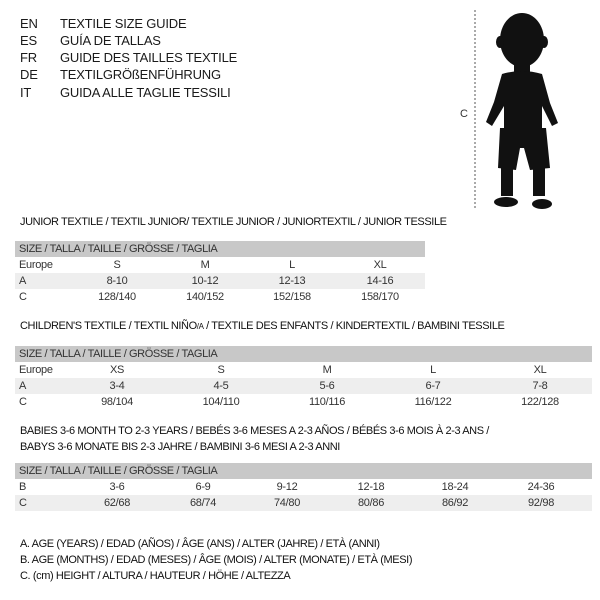  I want to click on lang-code-es: ES, so click(28, 40).